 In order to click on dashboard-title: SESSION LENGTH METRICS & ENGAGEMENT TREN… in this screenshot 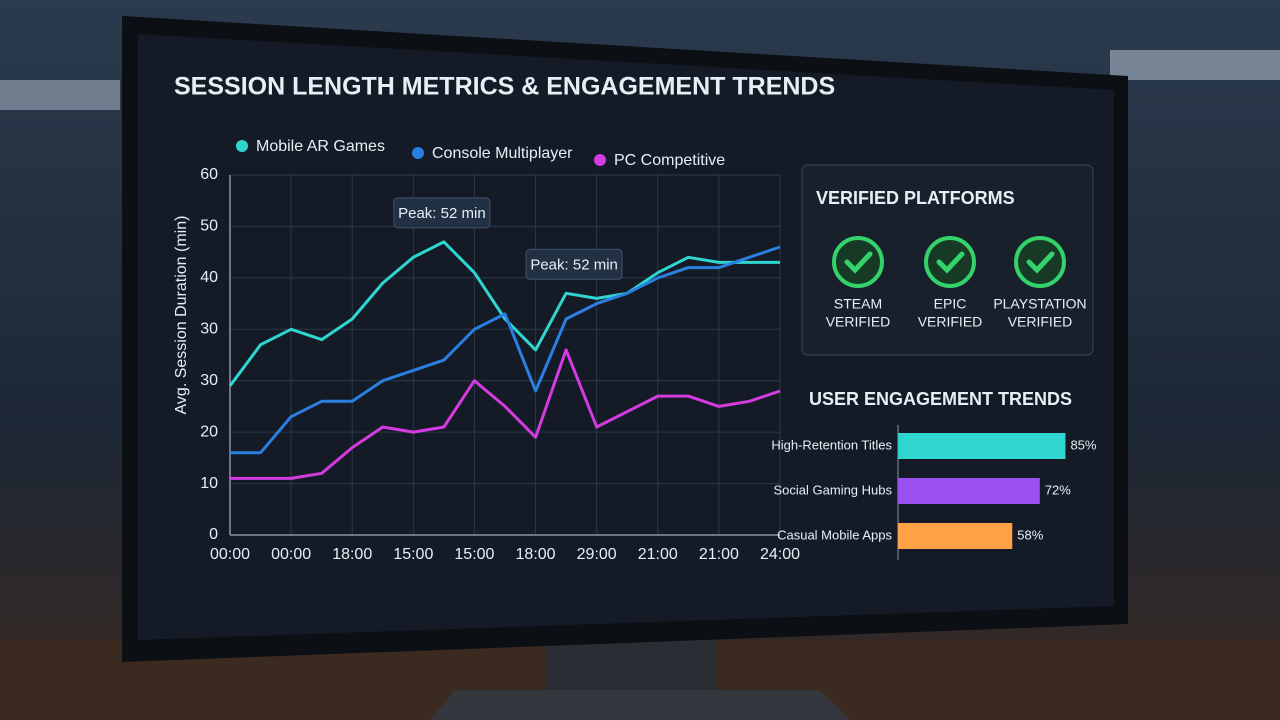, I will do `click(504, 87)`.